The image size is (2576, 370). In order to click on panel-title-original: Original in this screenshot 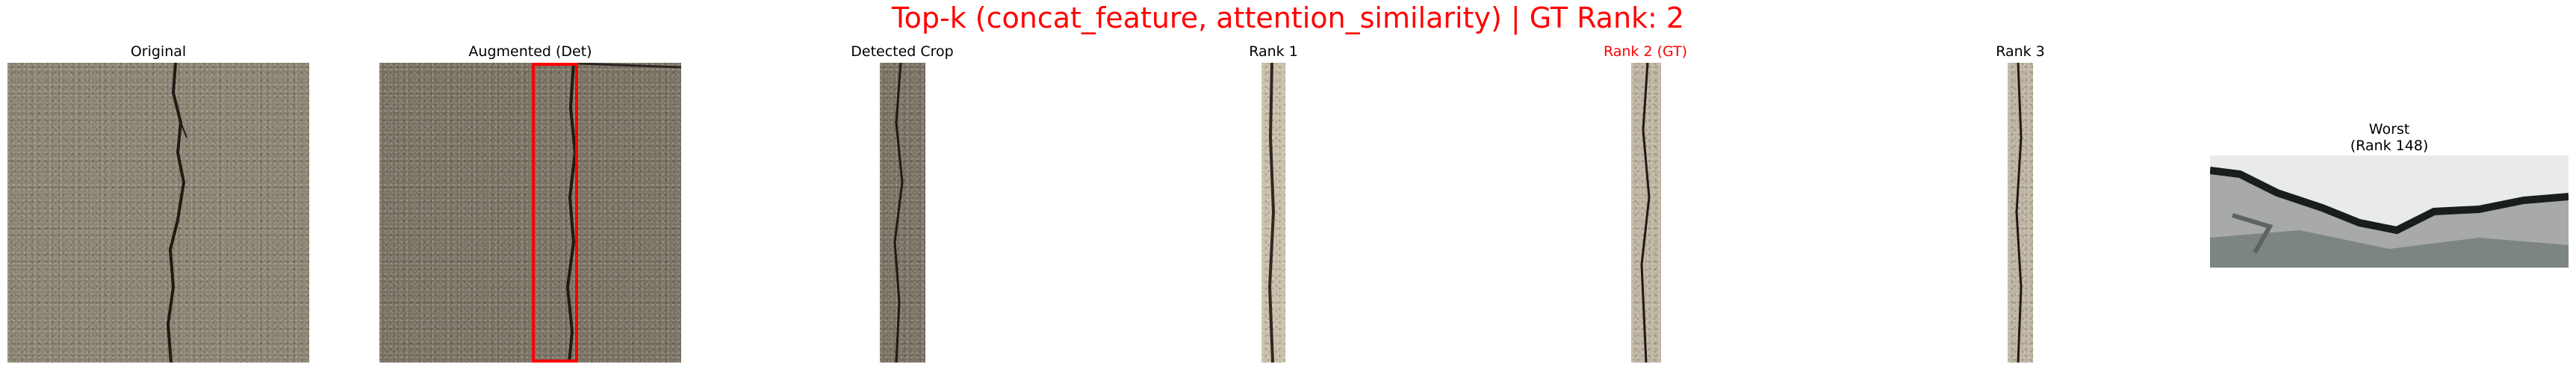, I will do `click(159, 52)`.